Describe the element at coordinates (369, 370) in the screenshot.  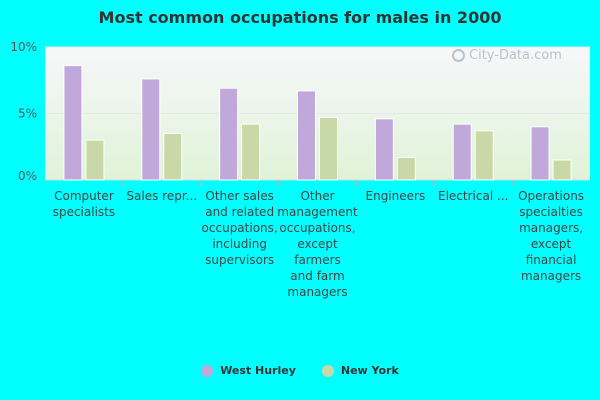
I see `legend-label-new-york: New York` at that location.